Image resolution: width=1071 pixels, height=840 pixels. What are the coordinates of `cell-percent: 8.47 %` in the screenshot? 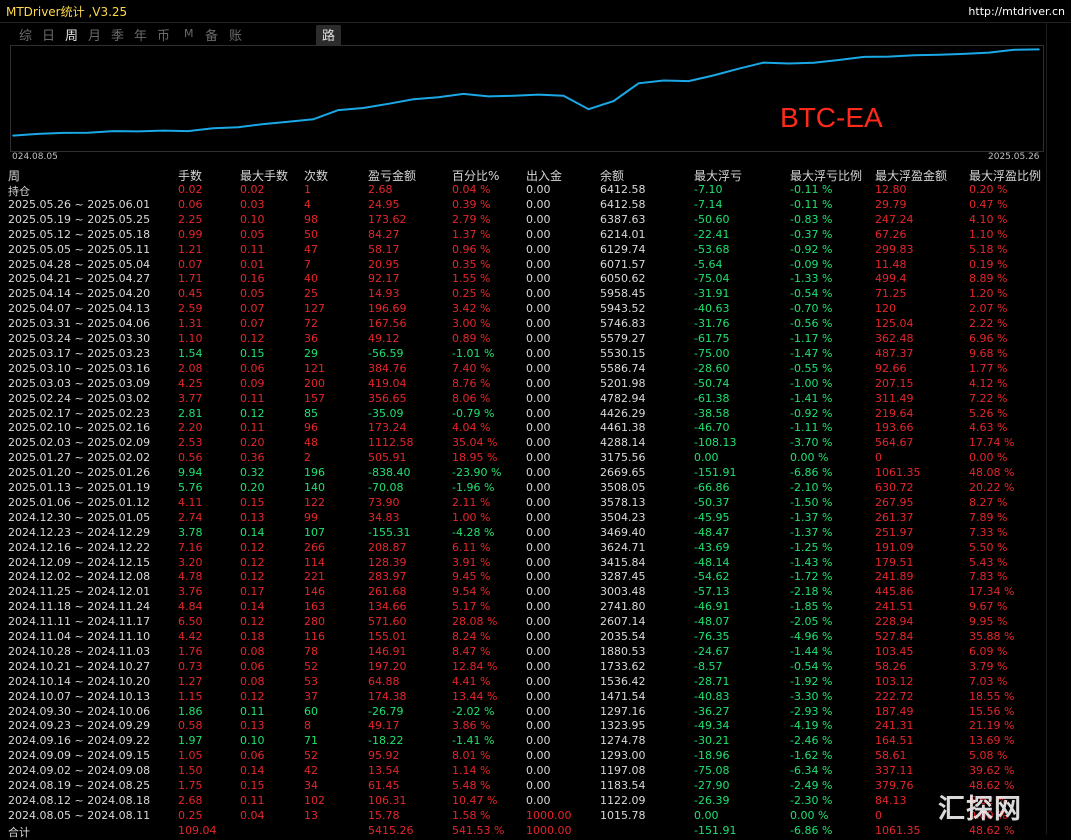 It's located at (471, 651).